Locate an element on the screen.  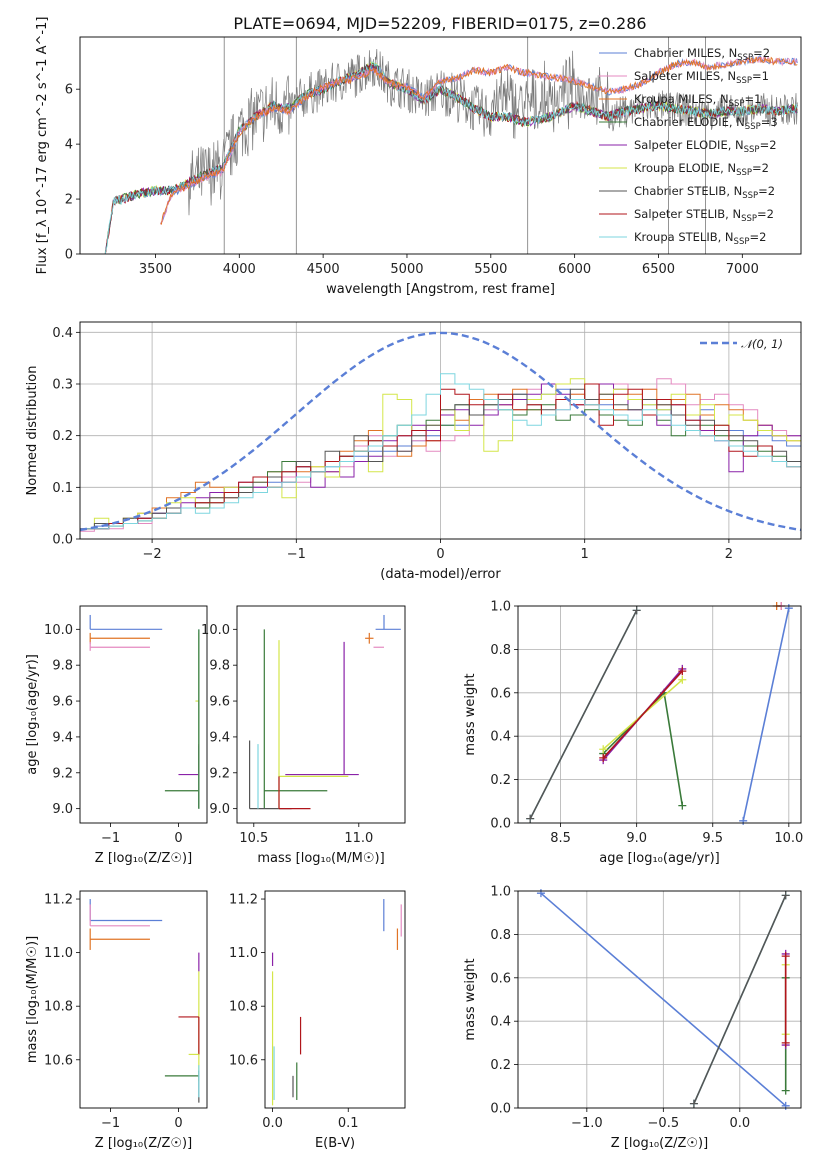
legend-label: Chabrier MILES, NSSP=2 is located at coordinates (702, 54).